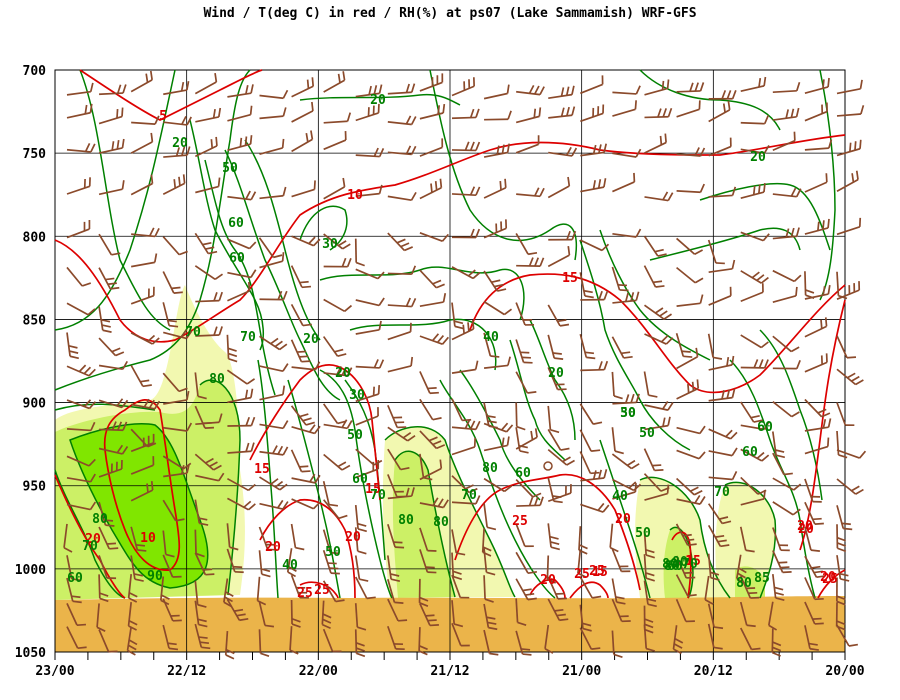 This screenshot has width=900, height=700. What do you see at coordinates (186, 671) in the screenshot?
I see `x-tick-label: 22/12` at bounding box center [186, 671].